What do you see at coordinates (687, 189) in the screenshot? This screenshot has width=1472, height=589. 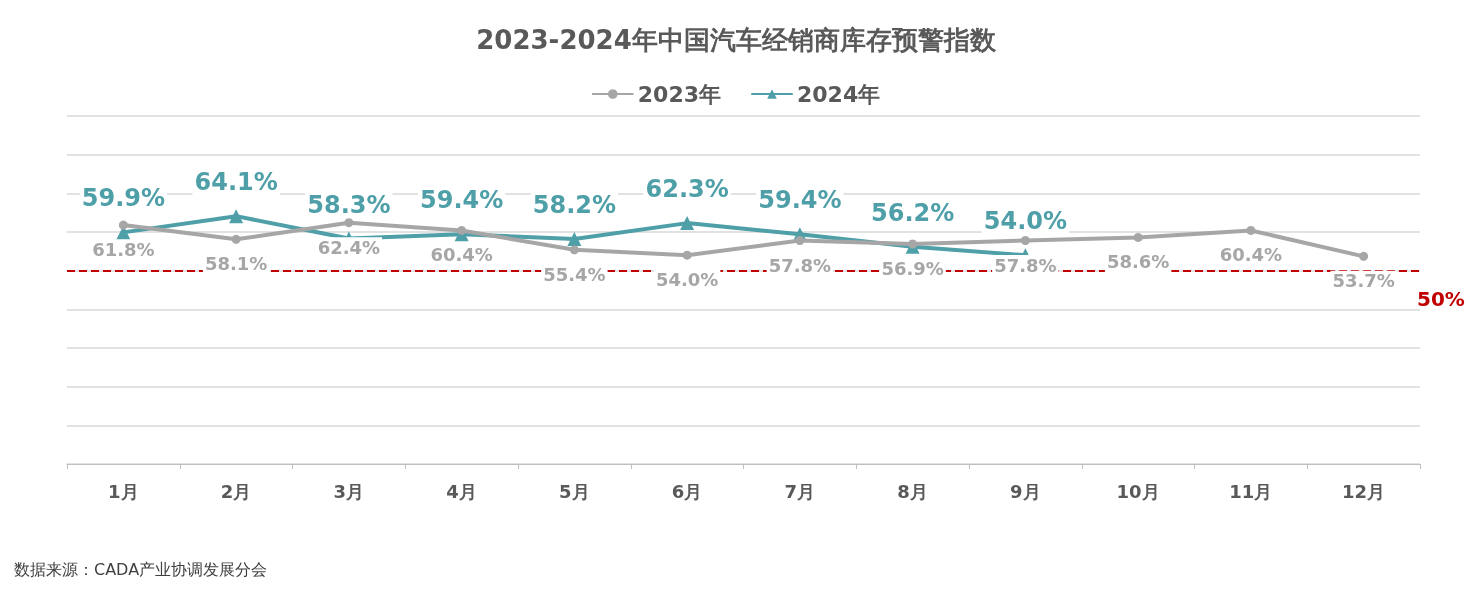 I see `data-label: 62.3%` at bounding box center [687, 189].